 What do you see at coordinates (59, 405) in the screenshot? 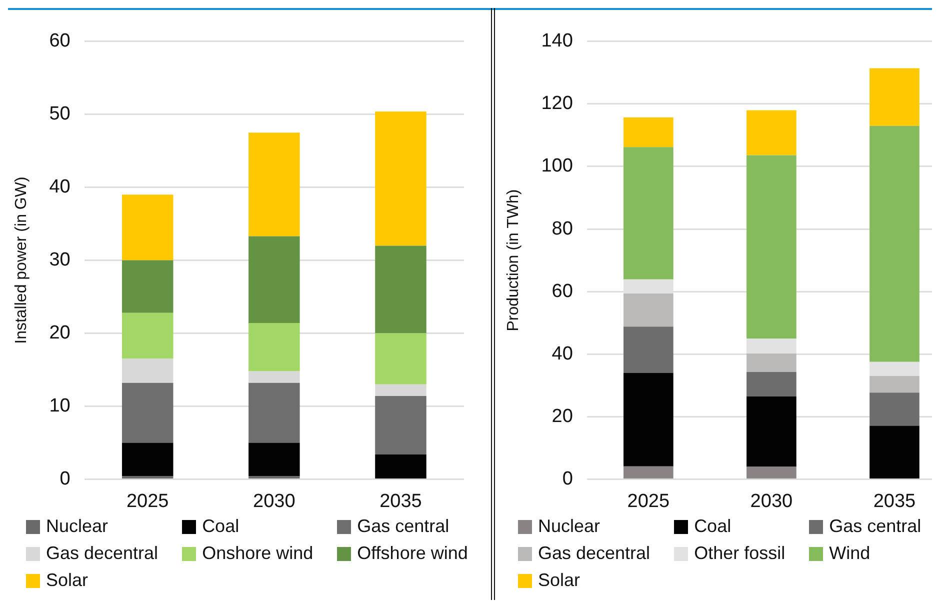
I see `y-tick-label: 10` at bounding box center [59, 405].